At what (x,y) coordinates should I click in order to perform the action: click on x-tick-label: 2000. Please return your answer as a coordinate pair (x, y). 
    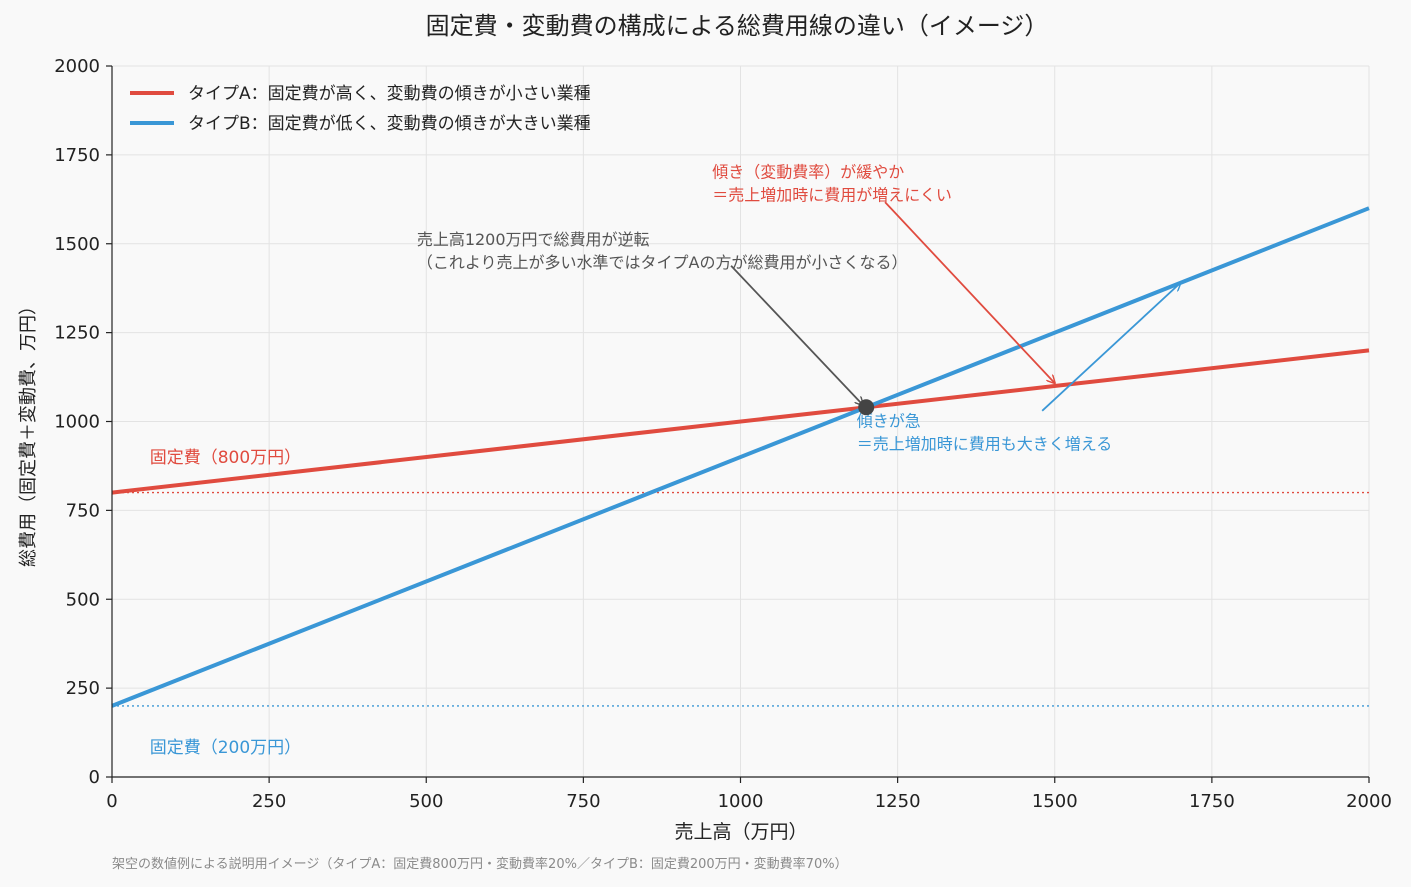
    Looking at the image, I should click on (1369, 801).